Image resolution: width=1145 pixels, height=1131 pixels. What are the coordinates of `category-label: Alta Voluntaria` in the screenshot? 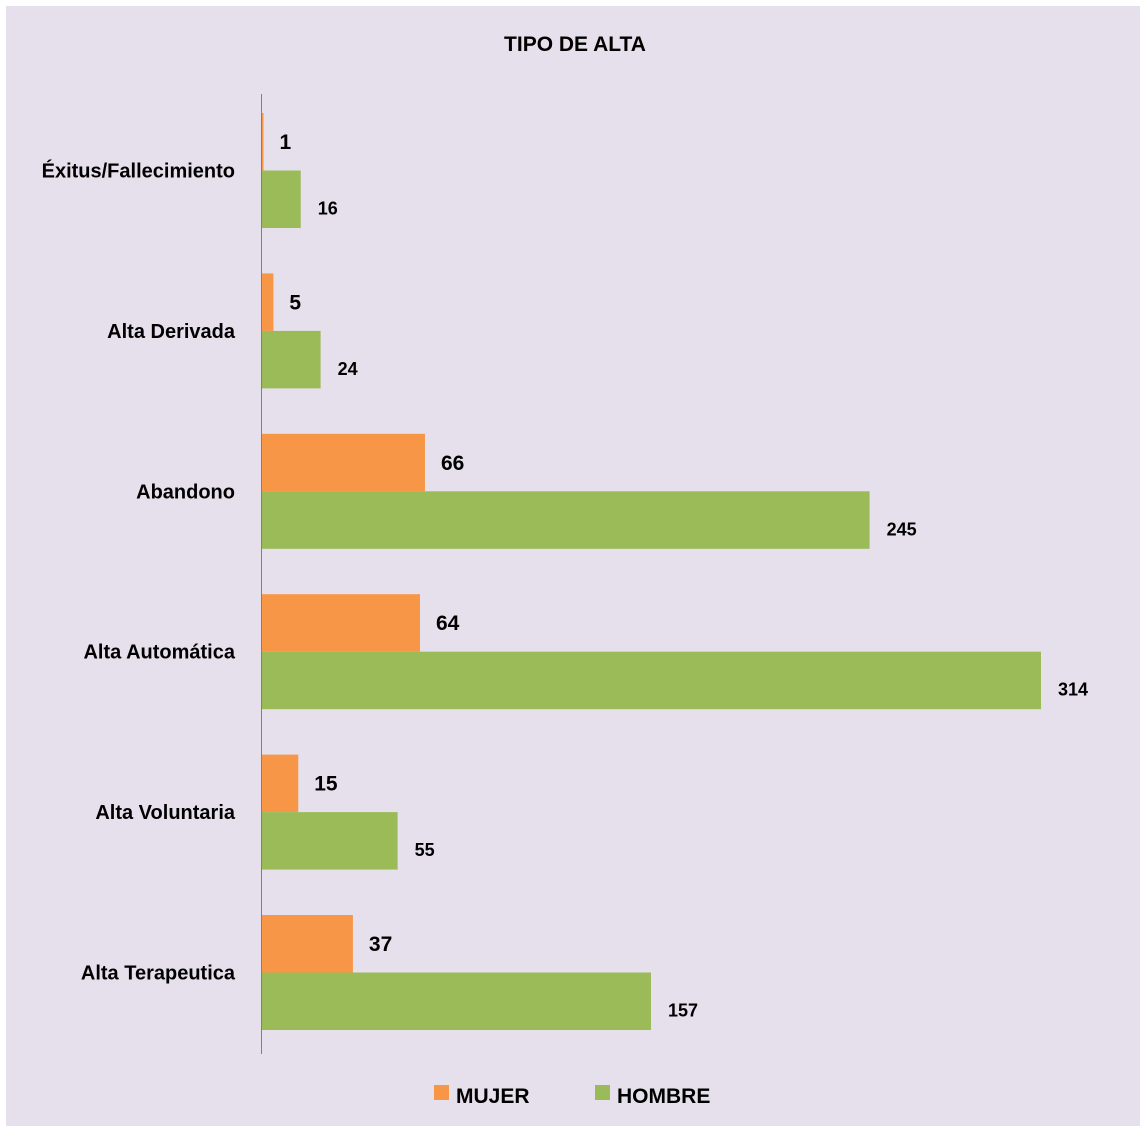 It's located at (165, 813).